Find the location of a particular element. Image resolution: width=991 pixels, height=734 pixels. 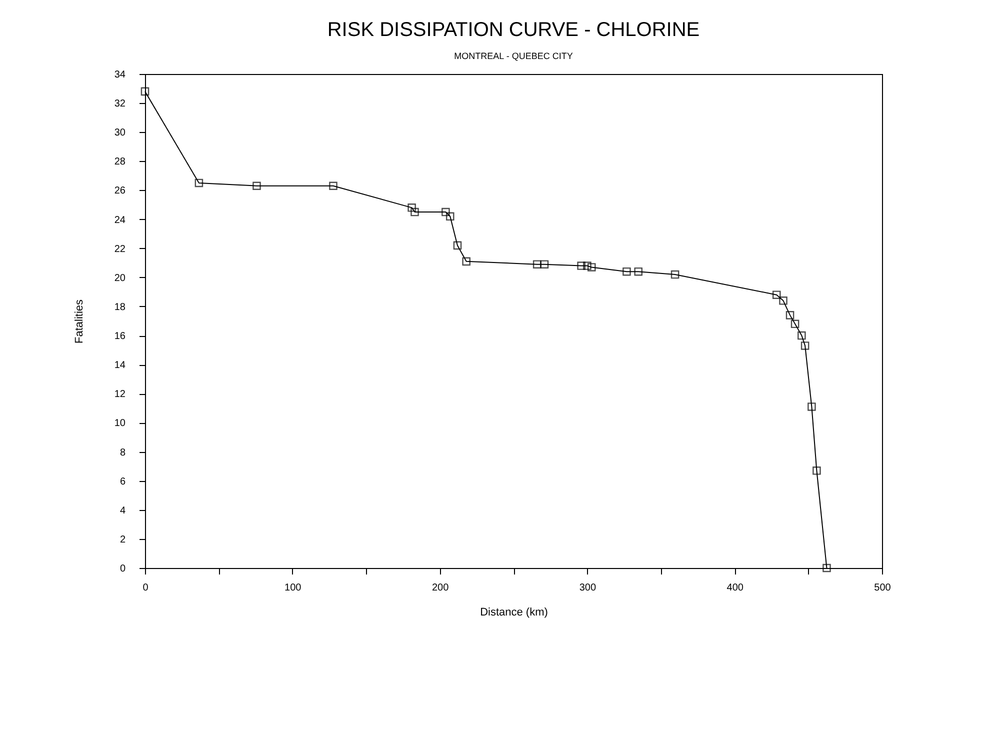

y-tick-label: 8 is located at coordinates (123, 452).